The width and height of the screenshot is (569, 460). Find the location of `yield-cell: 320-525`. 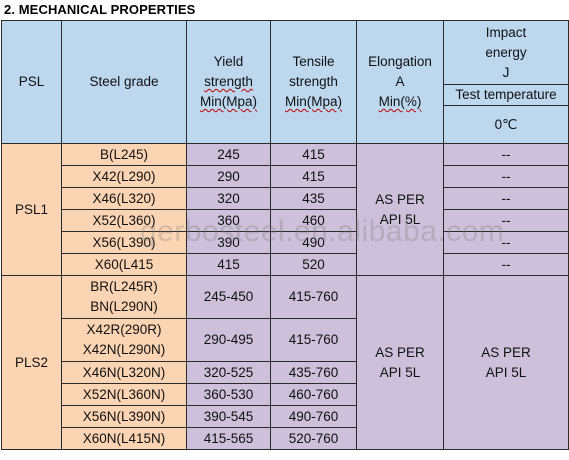

yield-cell: 320-525 is located at coordinates (228, 372).